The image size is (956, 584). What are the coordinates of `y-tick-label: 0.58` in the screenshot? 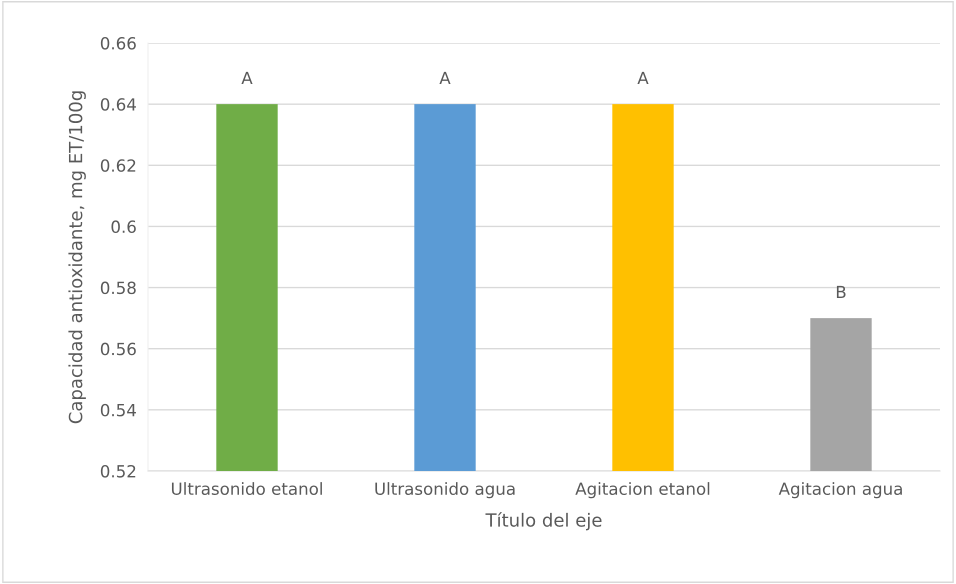 It's located at (118, 288).